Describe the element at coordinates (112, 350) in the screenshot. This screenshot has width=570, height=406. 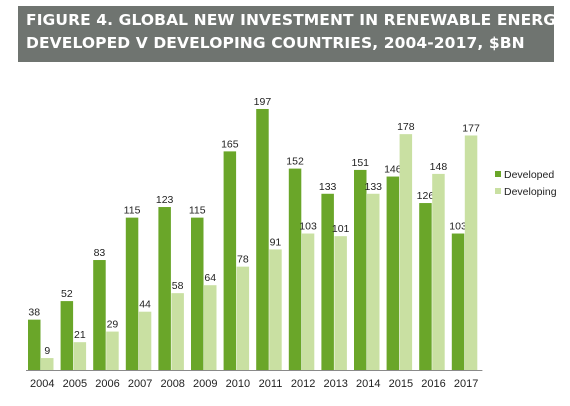
I see `bar-developing-2006` at that location.